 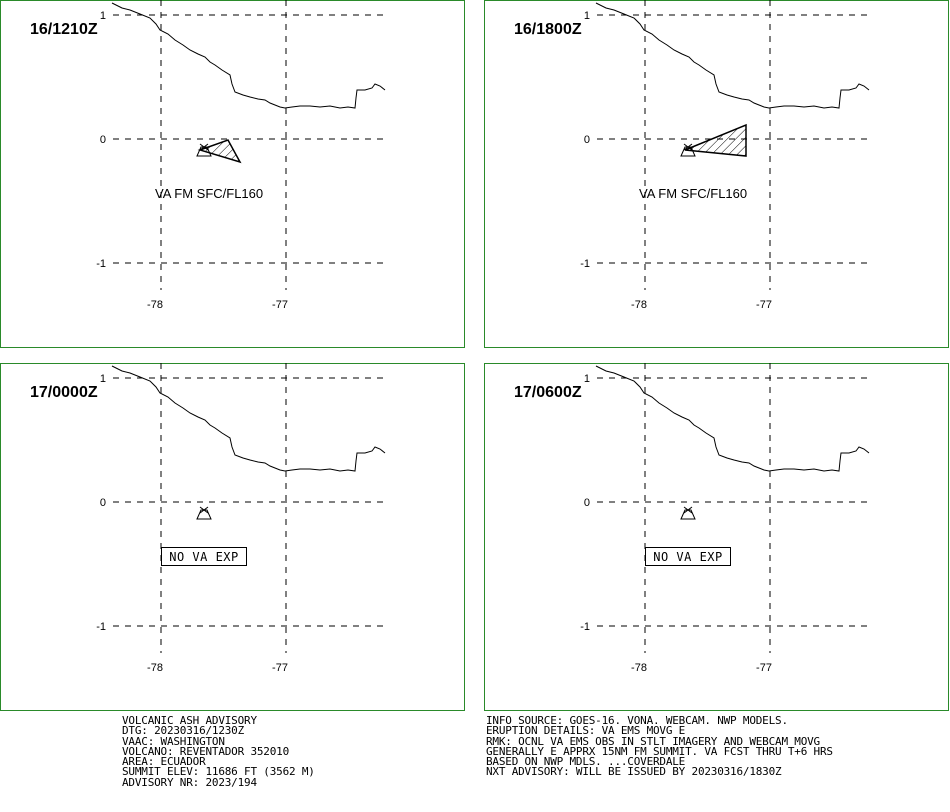 What do you see at coordinates (218, 772) in the screenshot?
I see `footer-line: SUMMIT ELEV: 11686 FT (3562 M)` at bounding box center [218, 772].